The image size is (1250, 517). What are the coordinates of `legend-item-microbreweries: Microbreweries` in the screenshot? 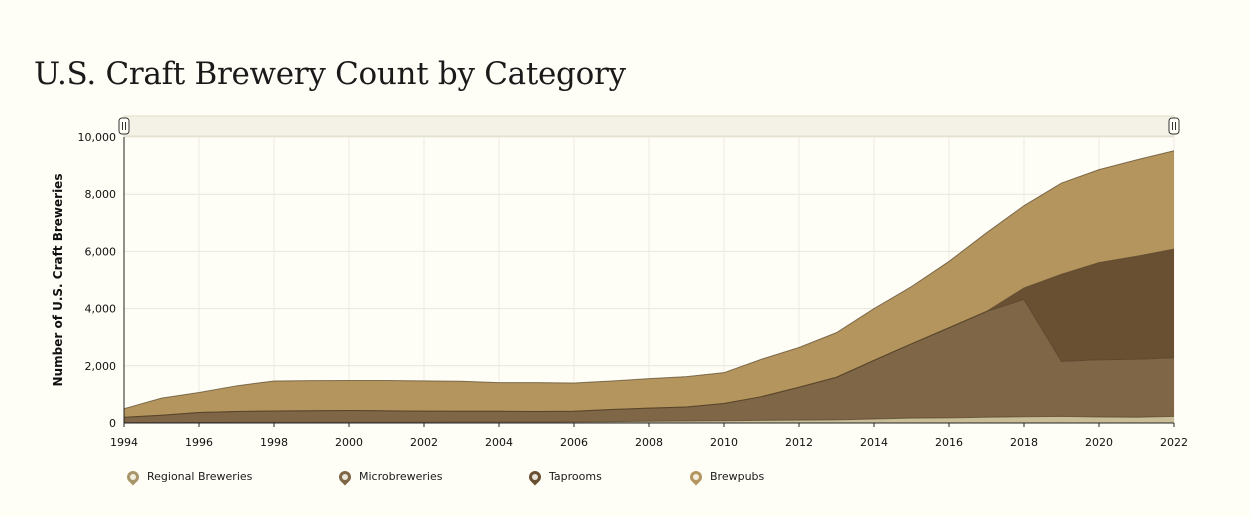 It's located at (389, 476).